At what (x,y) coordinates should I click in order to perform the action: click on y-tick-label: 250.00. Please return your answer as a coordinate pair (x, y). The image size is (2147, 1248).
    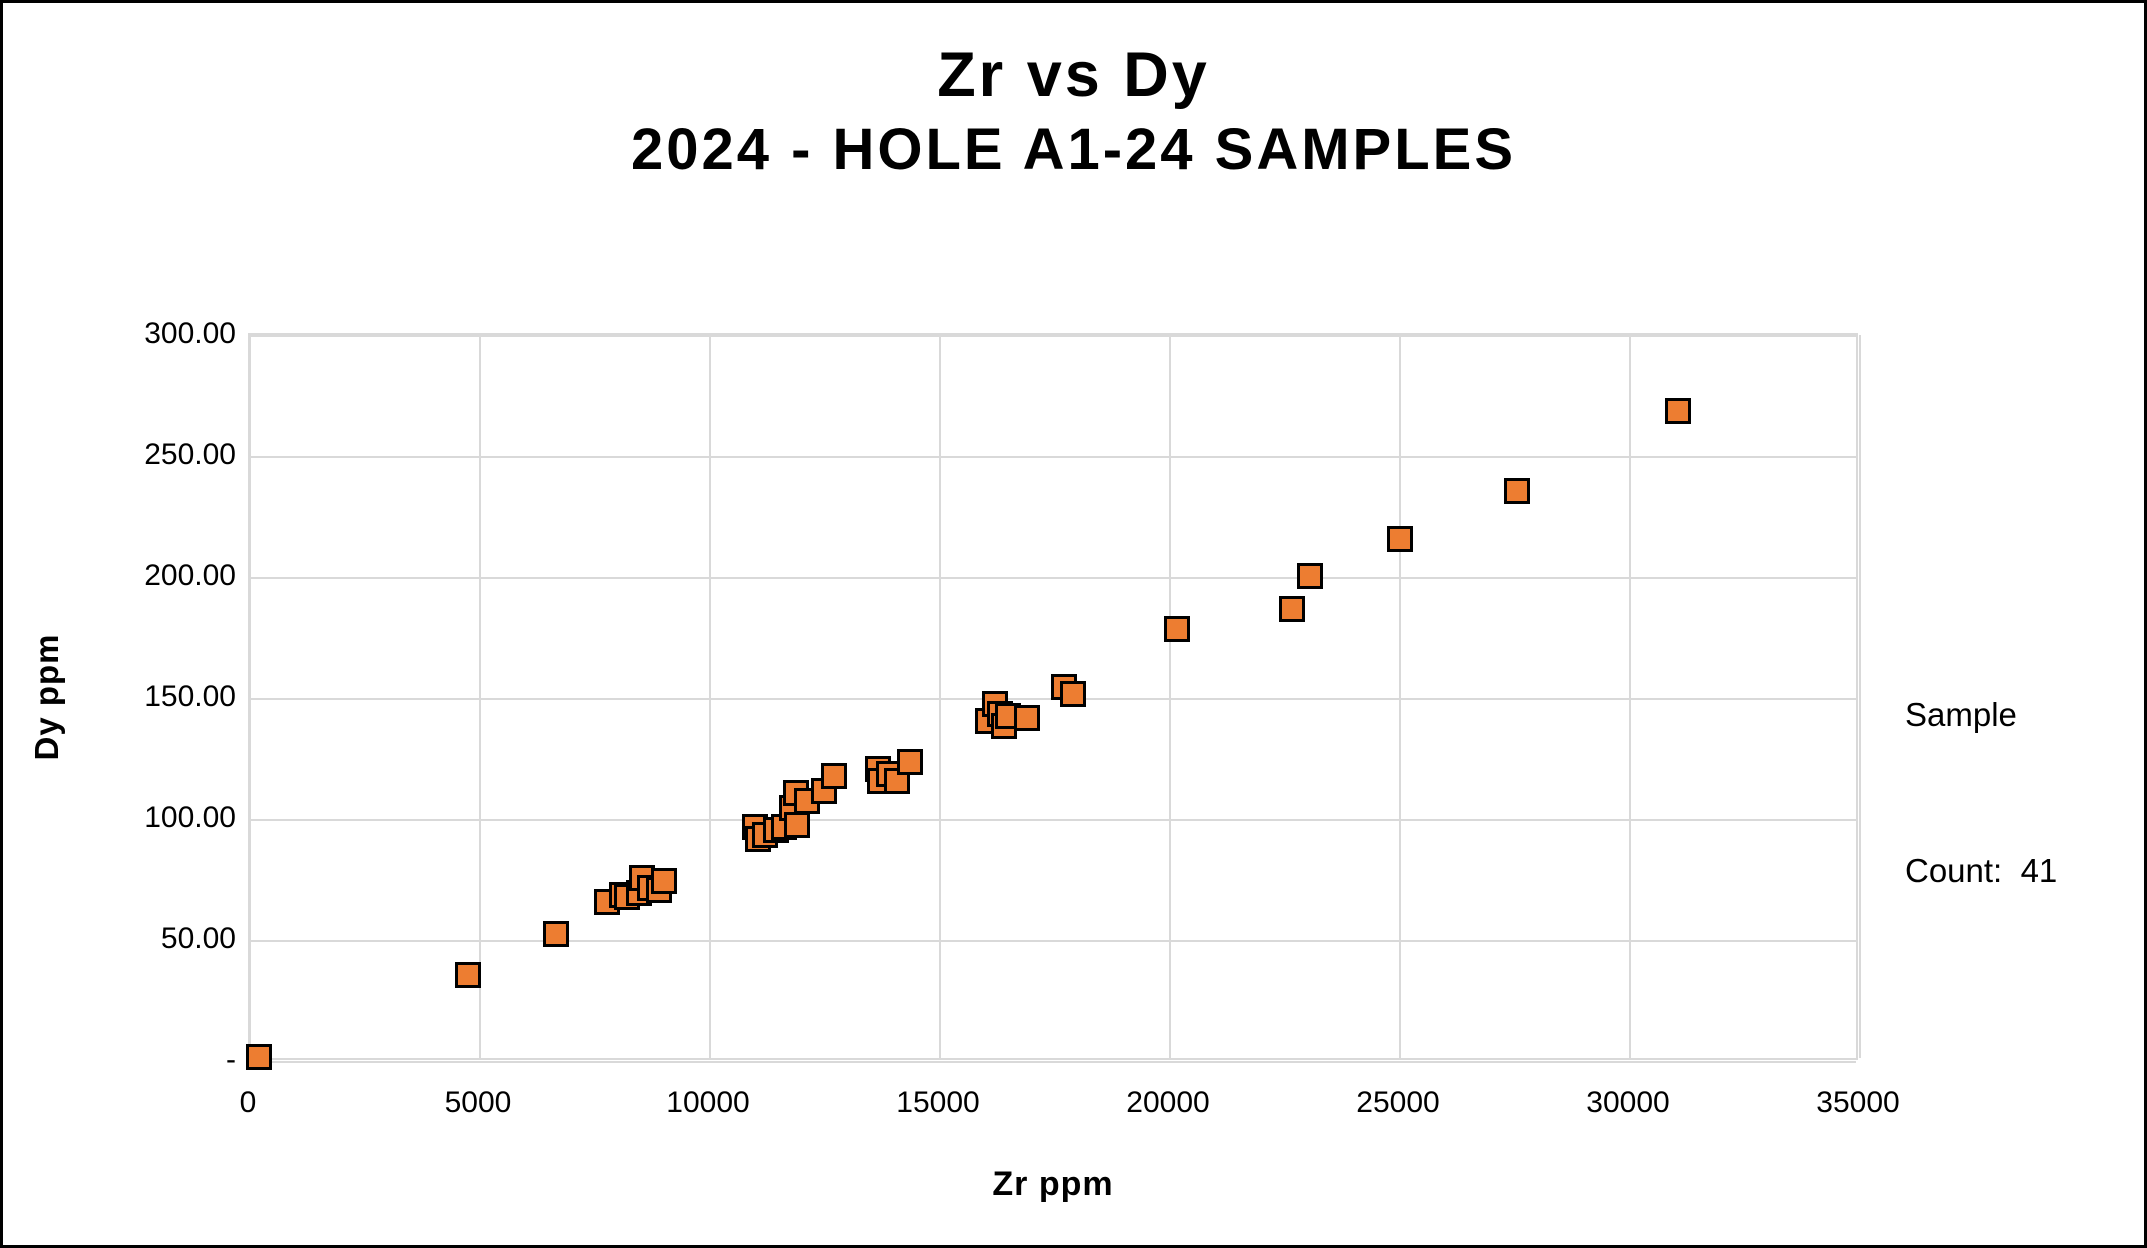
    Looking at the image, I should click on (190, 454).